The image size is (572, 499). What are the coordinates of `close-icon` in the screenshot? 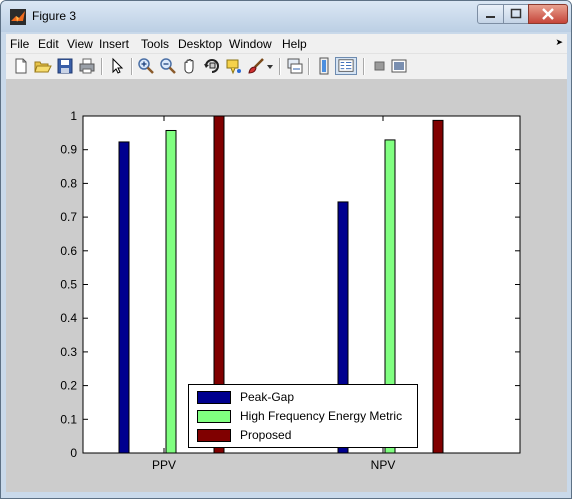 It's located at (548, 14).